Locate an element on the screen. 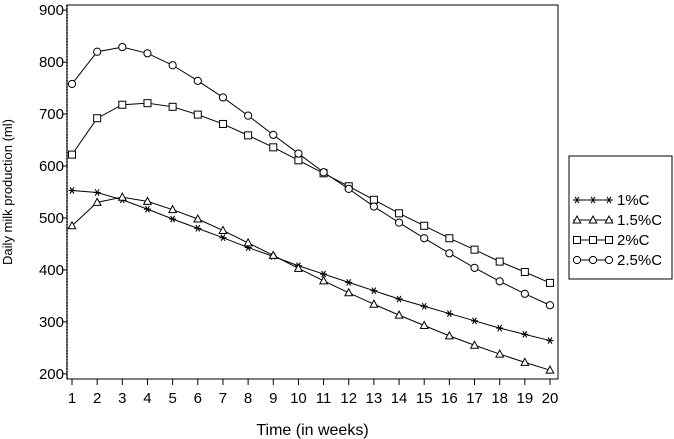 The width and height of the screenshot is (674, 439). x-tick-label: 10 is located at coordinates (298, 398).